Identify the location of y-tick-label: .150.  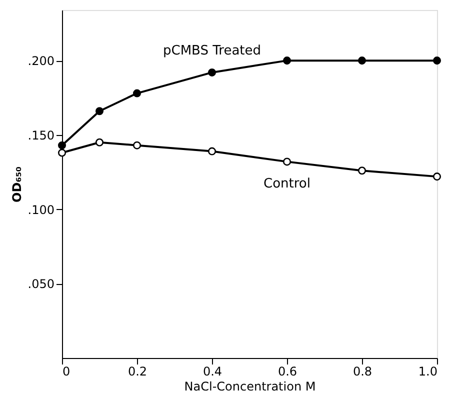
(41, 135).